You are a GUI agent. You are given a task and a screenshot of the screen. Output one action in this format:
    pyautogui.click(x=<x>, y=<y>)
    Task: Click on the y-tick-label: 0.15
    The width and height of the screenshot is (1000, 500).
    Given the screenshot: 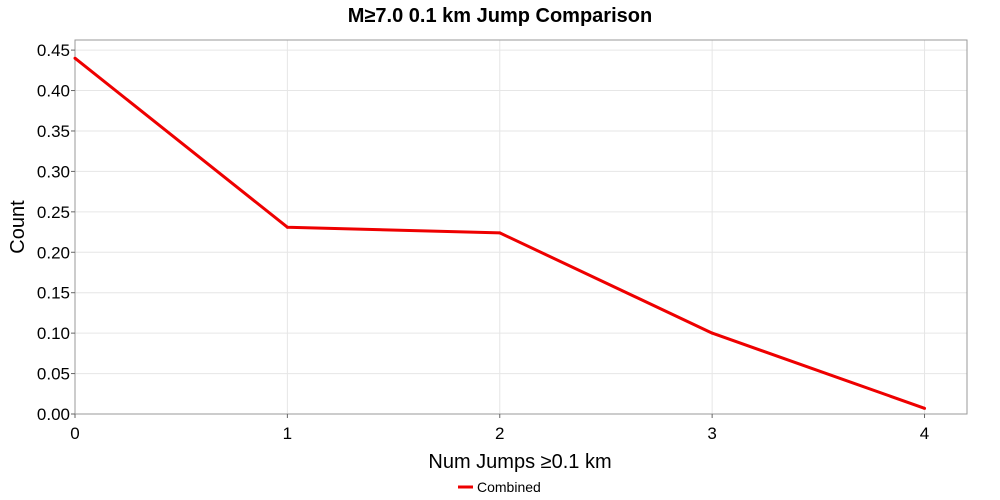 What is the action you would take?
    pyautogui.click(x=53, y=293)
    